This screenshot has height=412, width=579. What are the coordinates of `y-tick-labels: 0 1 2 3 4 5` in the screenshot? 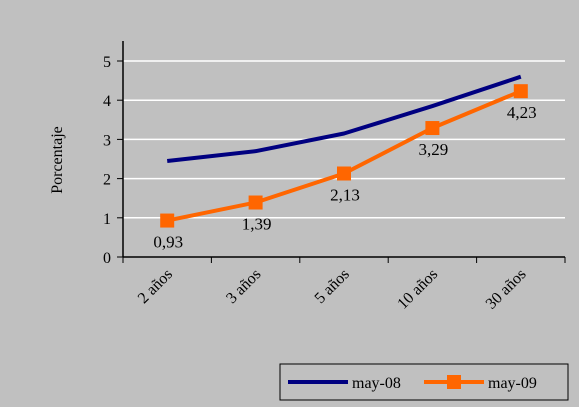 It's located at (107, 160).